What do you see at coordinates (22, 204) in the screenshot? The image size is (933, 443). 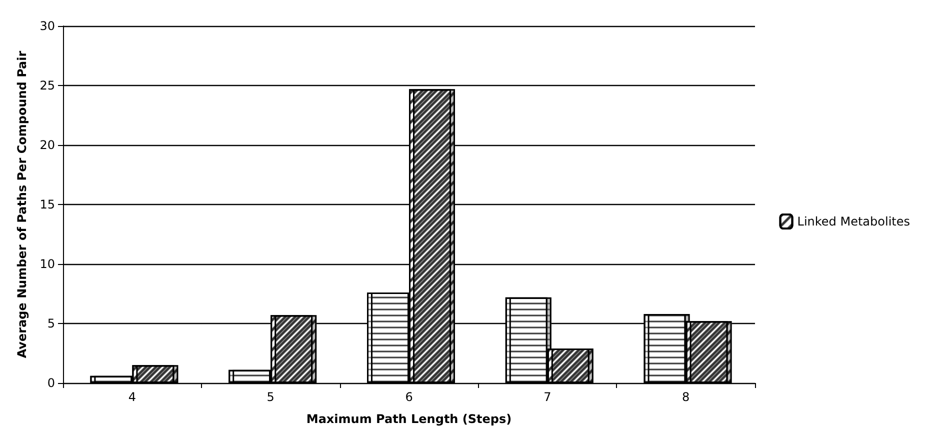 I see `y-axis-title: Average Number of Paths Per Compound Pair` at bounding box center [22, 204].